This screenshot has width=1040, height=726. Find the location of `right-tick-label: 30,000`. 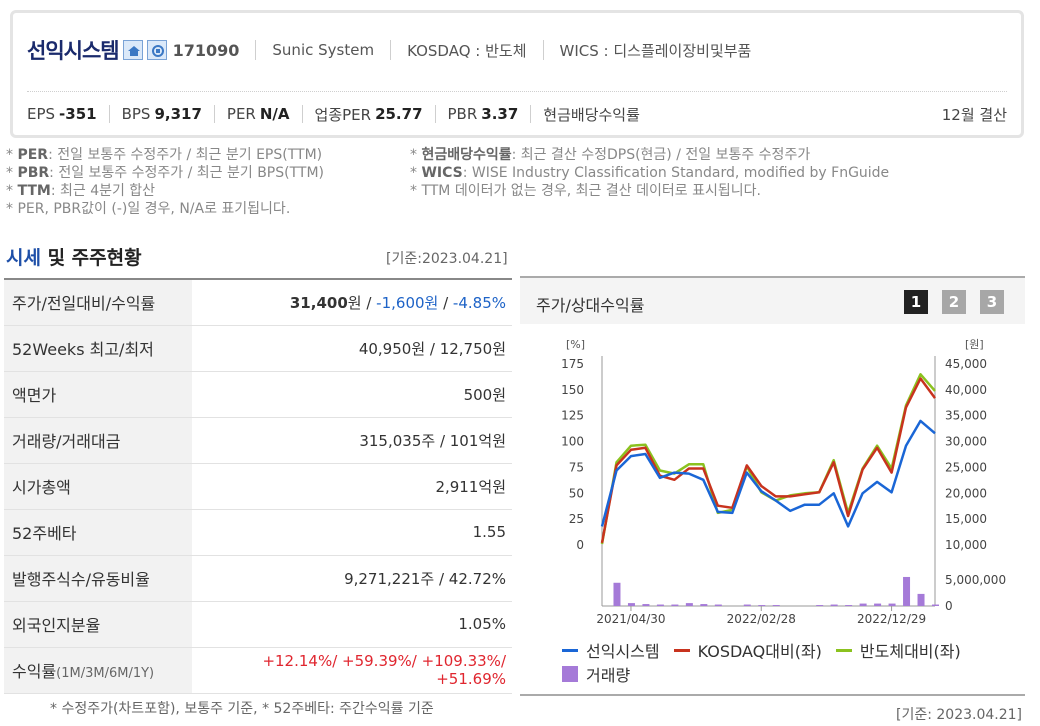

right-tick-label: 30,000 is located at coordinates (966, 442).